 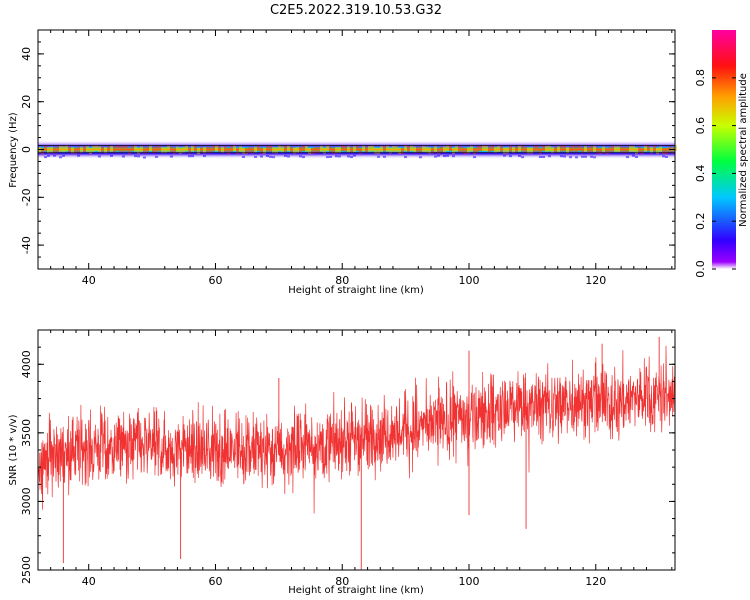 I want to click on spectrogram-y-tick-label: -40, so click(x=26, y=245).